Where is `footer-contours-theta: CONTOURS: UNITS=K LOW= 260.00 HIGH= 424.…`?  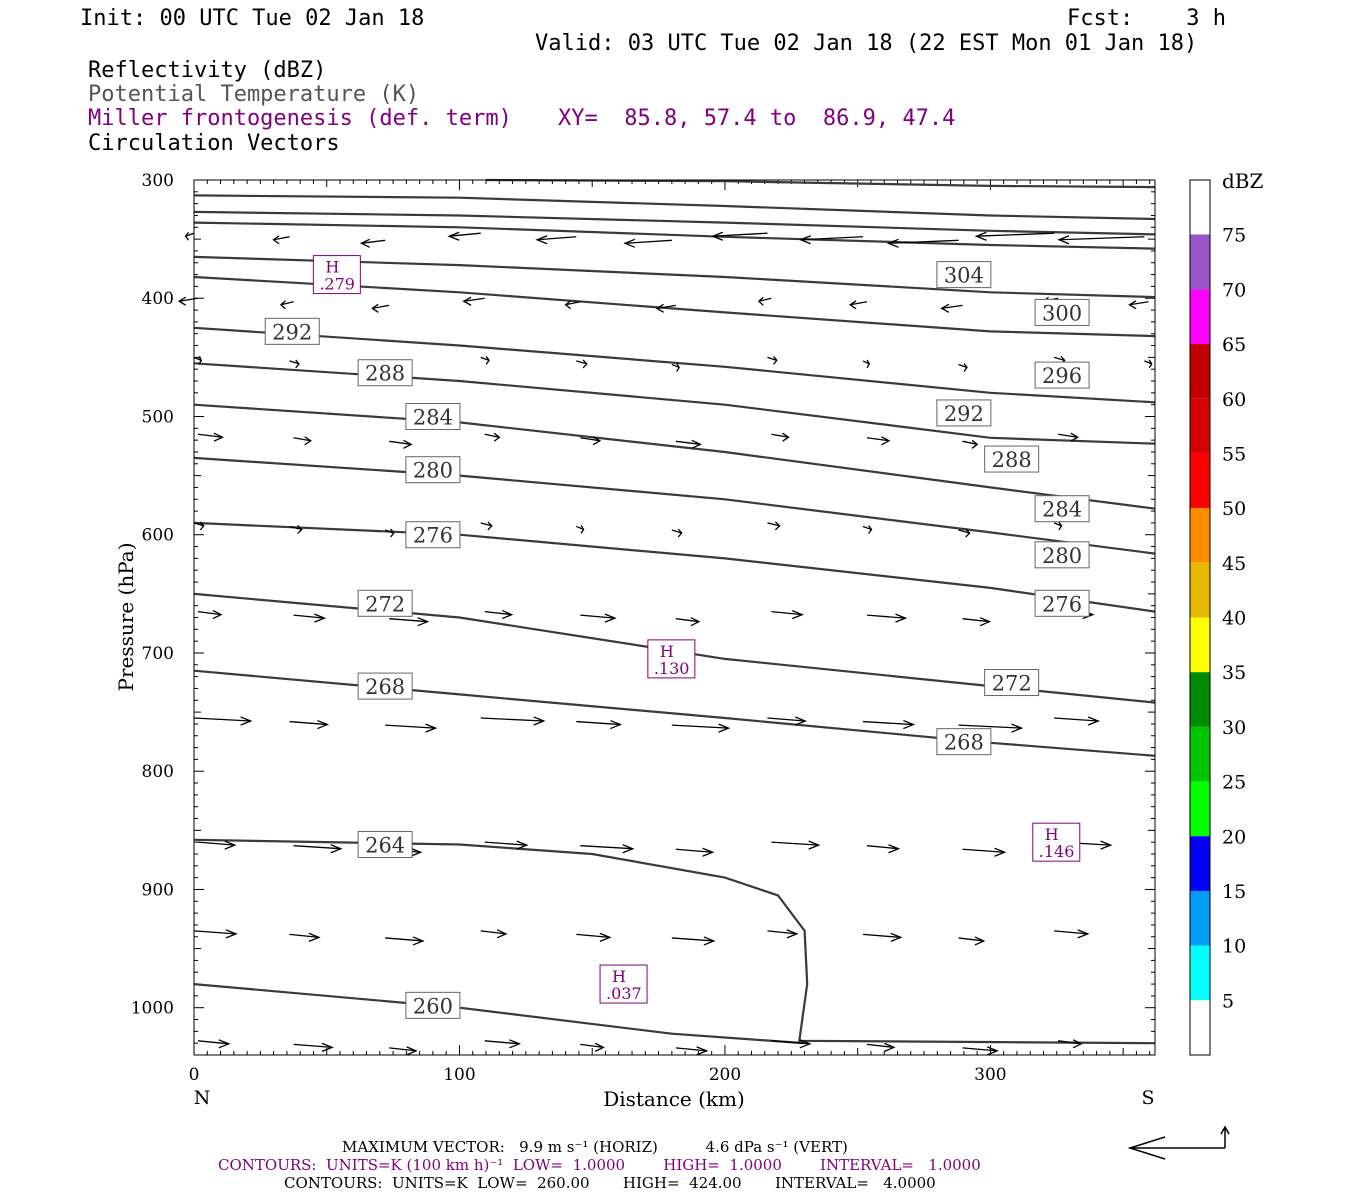
footer-contours-theta: CONTOURS: UNITS=K LOW= 260.00 HIGH= 424.… is located at coordinates (610, 1183).